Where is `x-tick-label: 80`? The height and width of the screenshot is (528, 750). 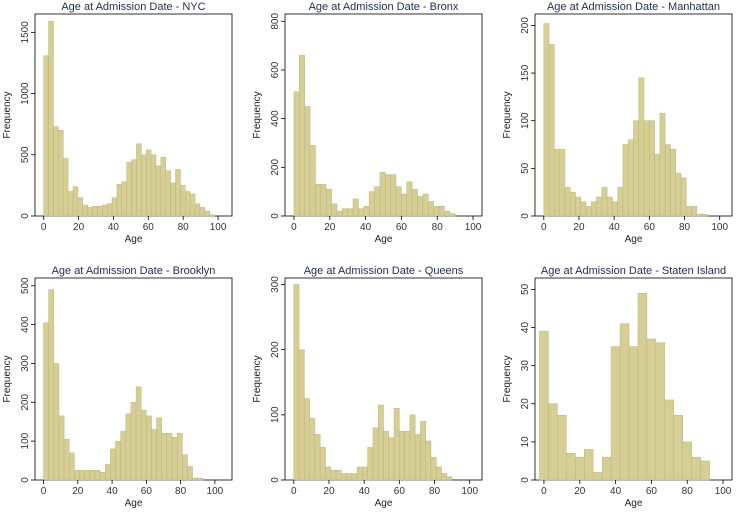
x-tick-label: 80 is located at coordinates (438, 227).